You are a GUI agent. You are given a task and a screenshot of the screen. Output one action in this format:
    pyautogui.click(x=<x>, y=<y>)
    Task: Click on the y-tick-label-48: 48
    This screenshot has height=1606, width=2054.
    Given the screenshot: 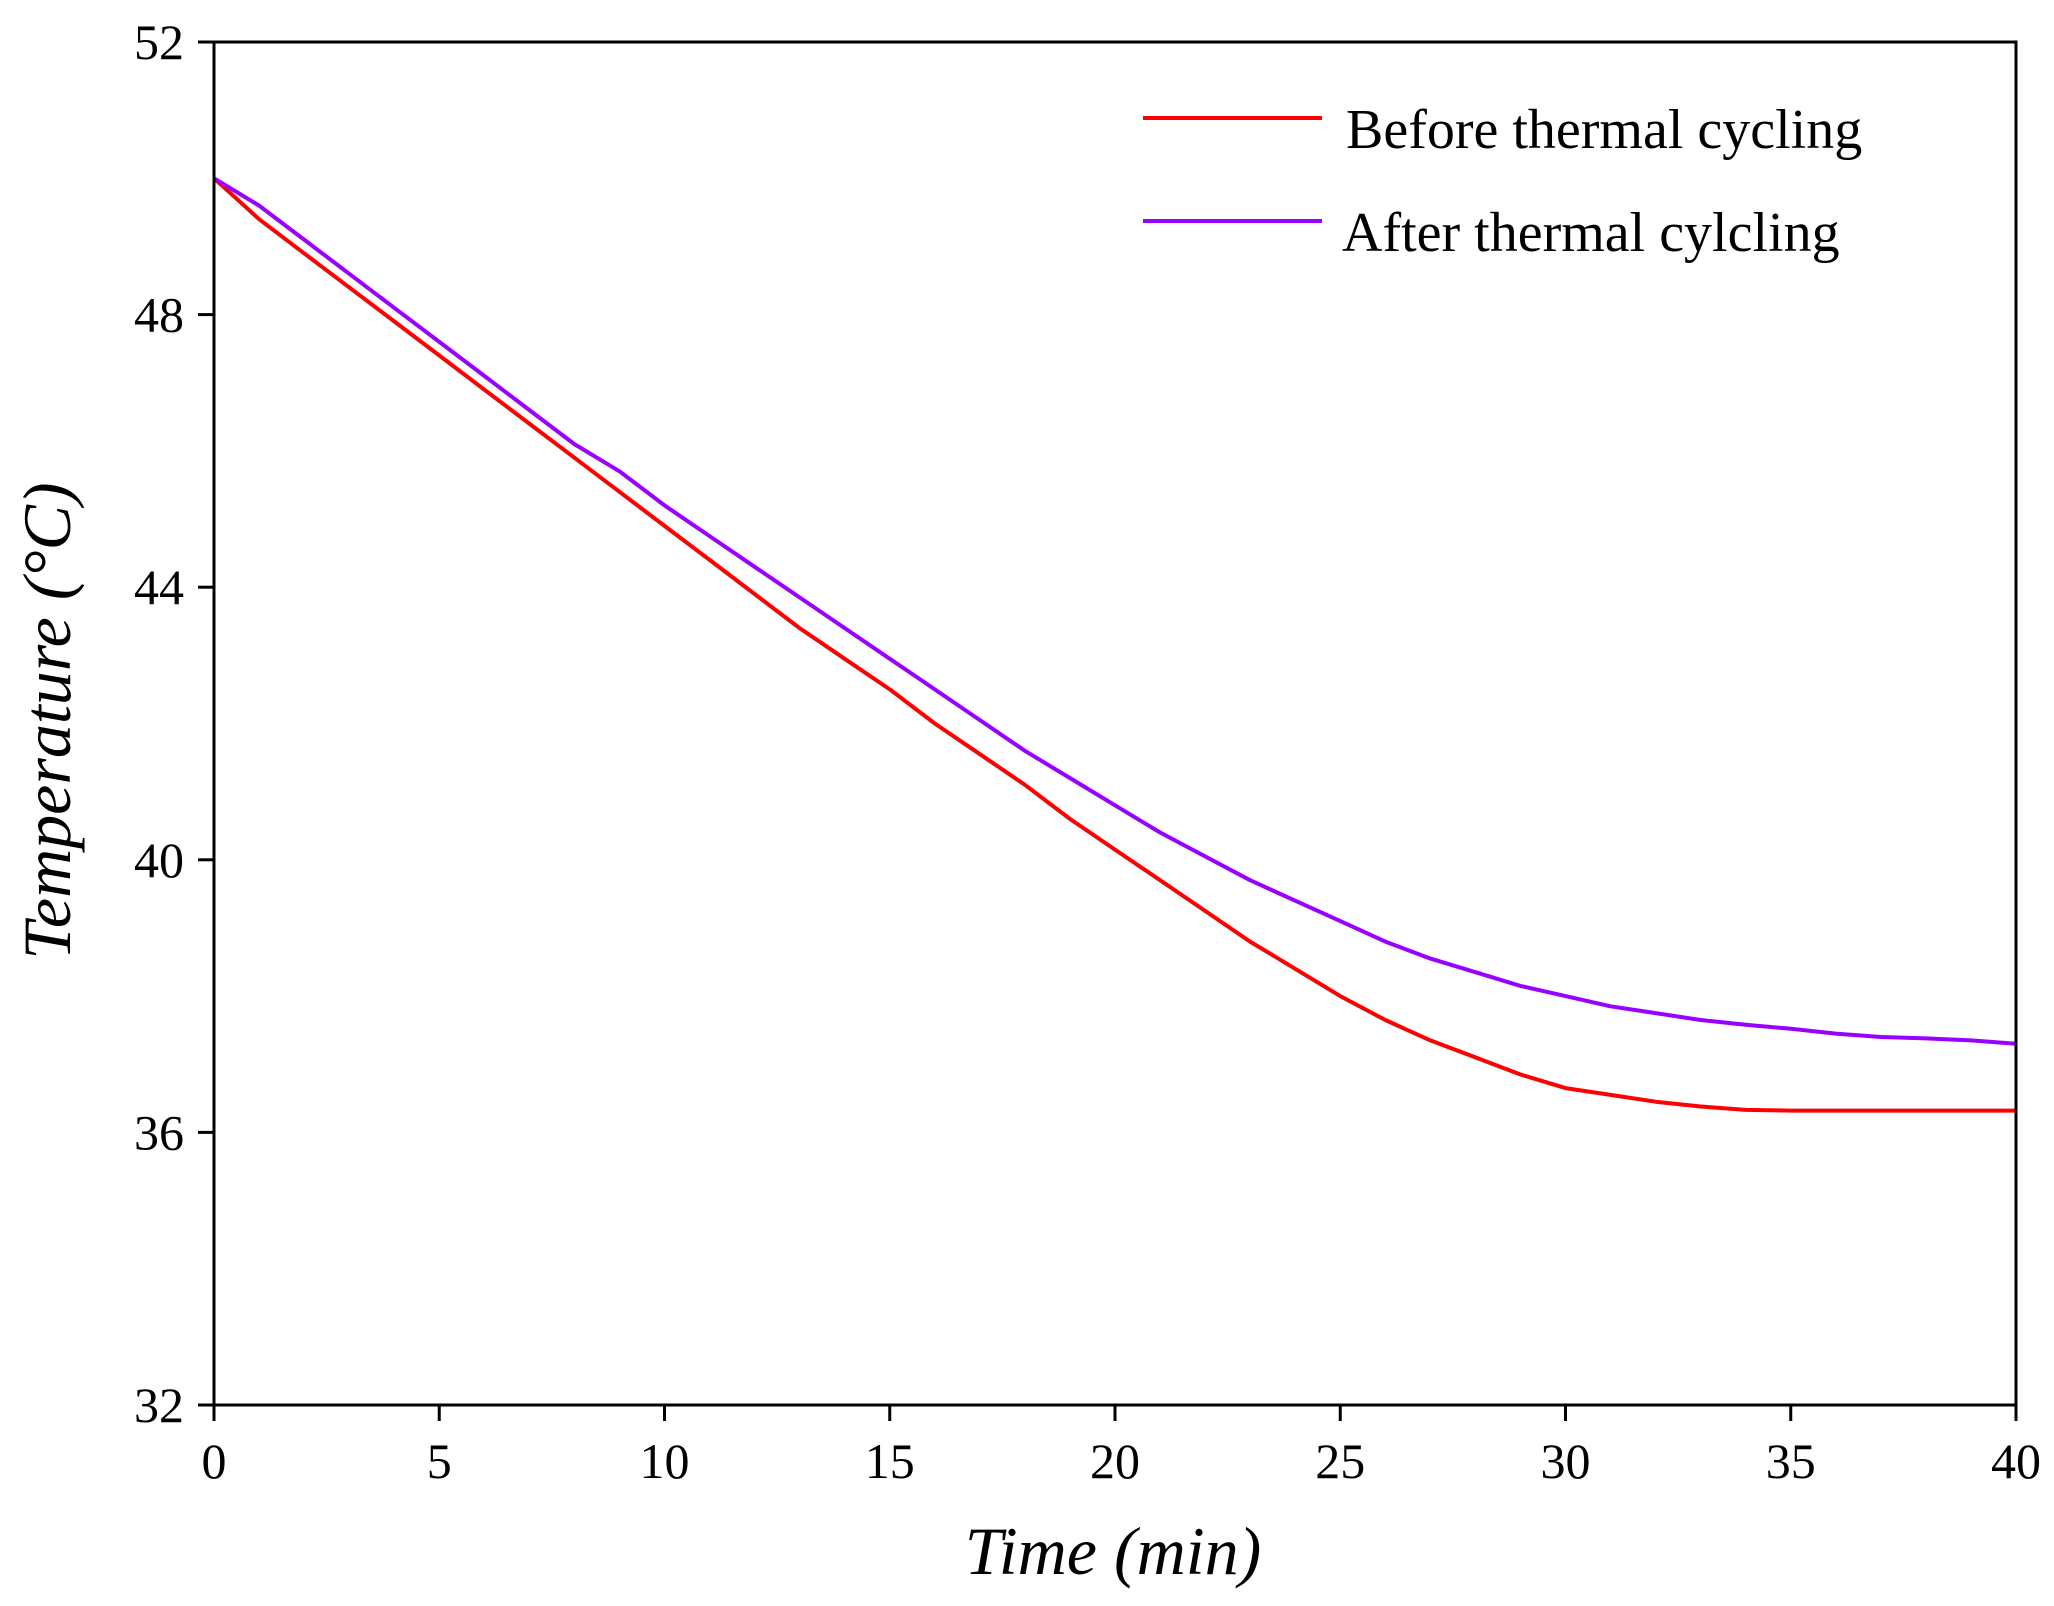 What is the action you would take?
    pyautogui.click(x=159, y=315)
    